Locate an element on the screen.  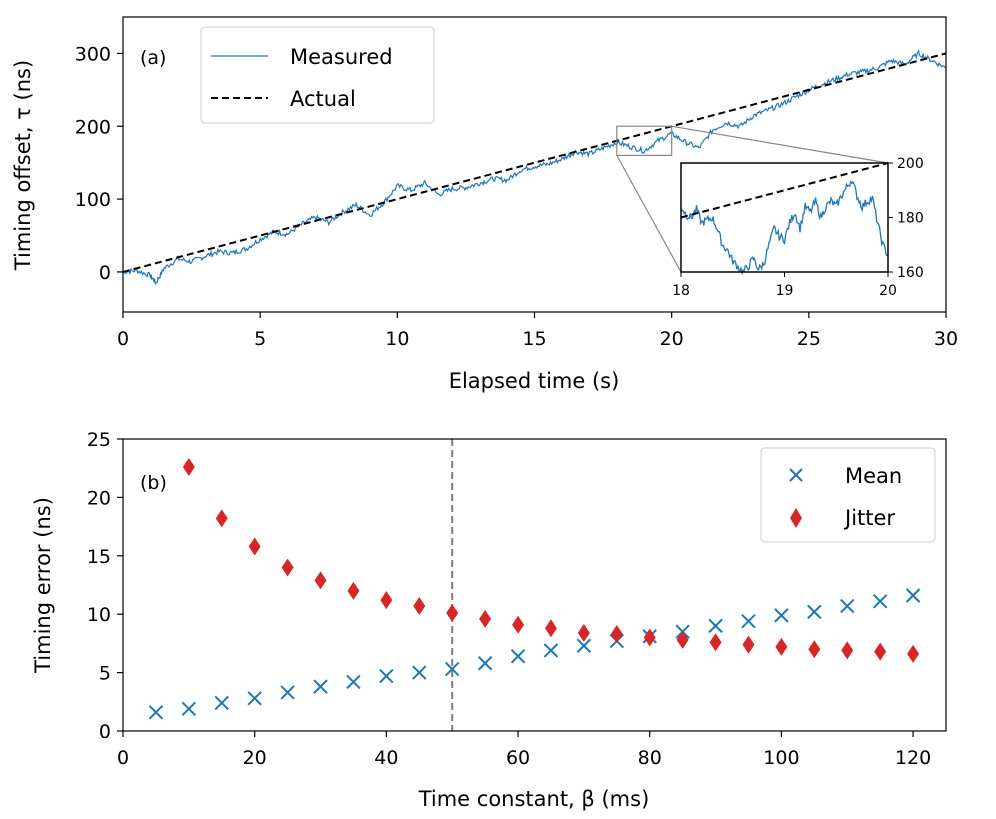
inset-y-ticks: 160 180 200 is located at coordinates (906, 218).